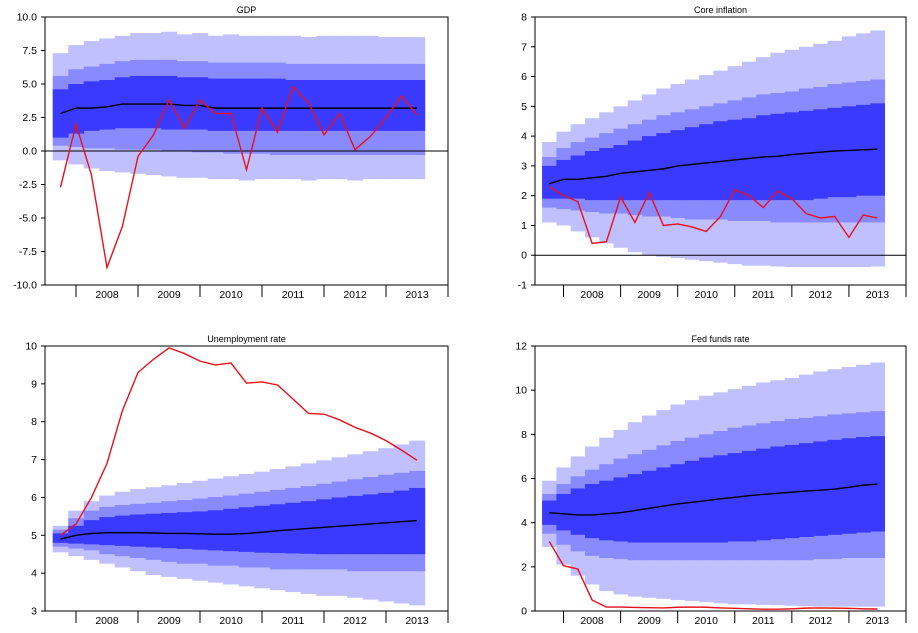  What do you see at coordinates (522, 286) in the screenshot?
I see `y-tick-label: -1` at bounding box center [522, 286].